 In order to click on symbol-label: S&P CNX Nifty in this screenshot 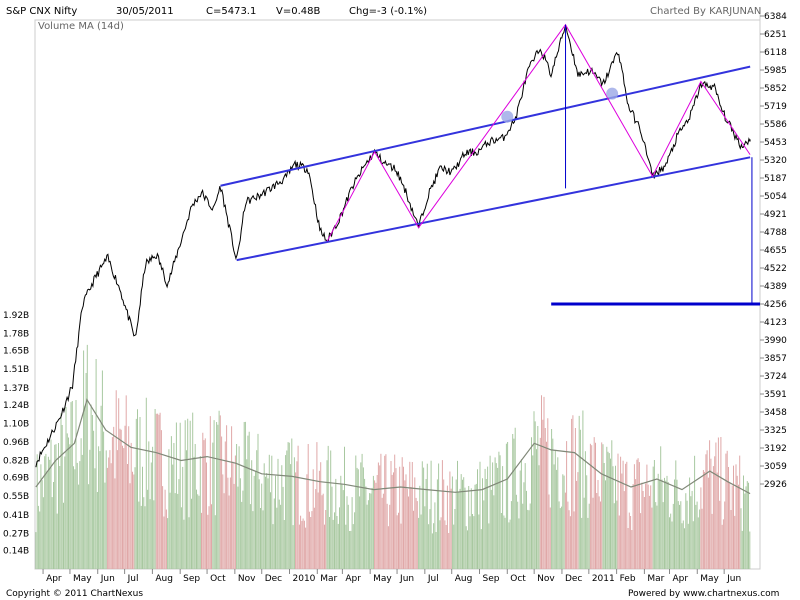, I will do `click(41, 11)`.